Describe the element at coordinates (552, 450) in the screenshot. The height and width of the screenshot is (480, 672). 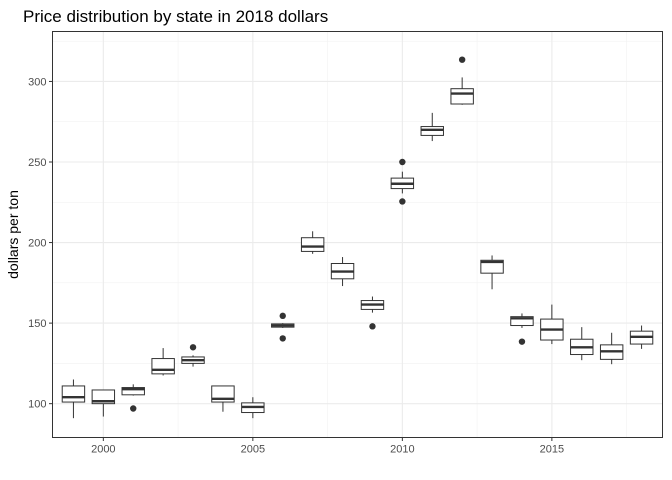
I see `x-tick-label: 2015` at that location.